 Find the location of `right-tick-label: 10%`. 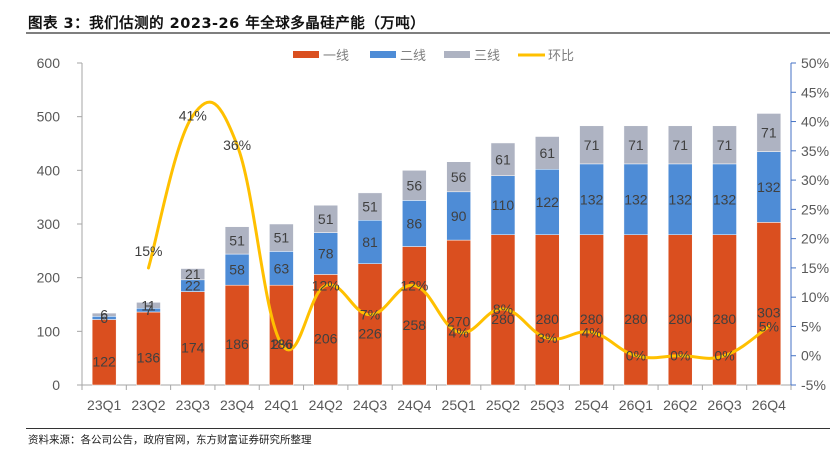

right-tick-label: 10% is located at coordinates (815, 297).